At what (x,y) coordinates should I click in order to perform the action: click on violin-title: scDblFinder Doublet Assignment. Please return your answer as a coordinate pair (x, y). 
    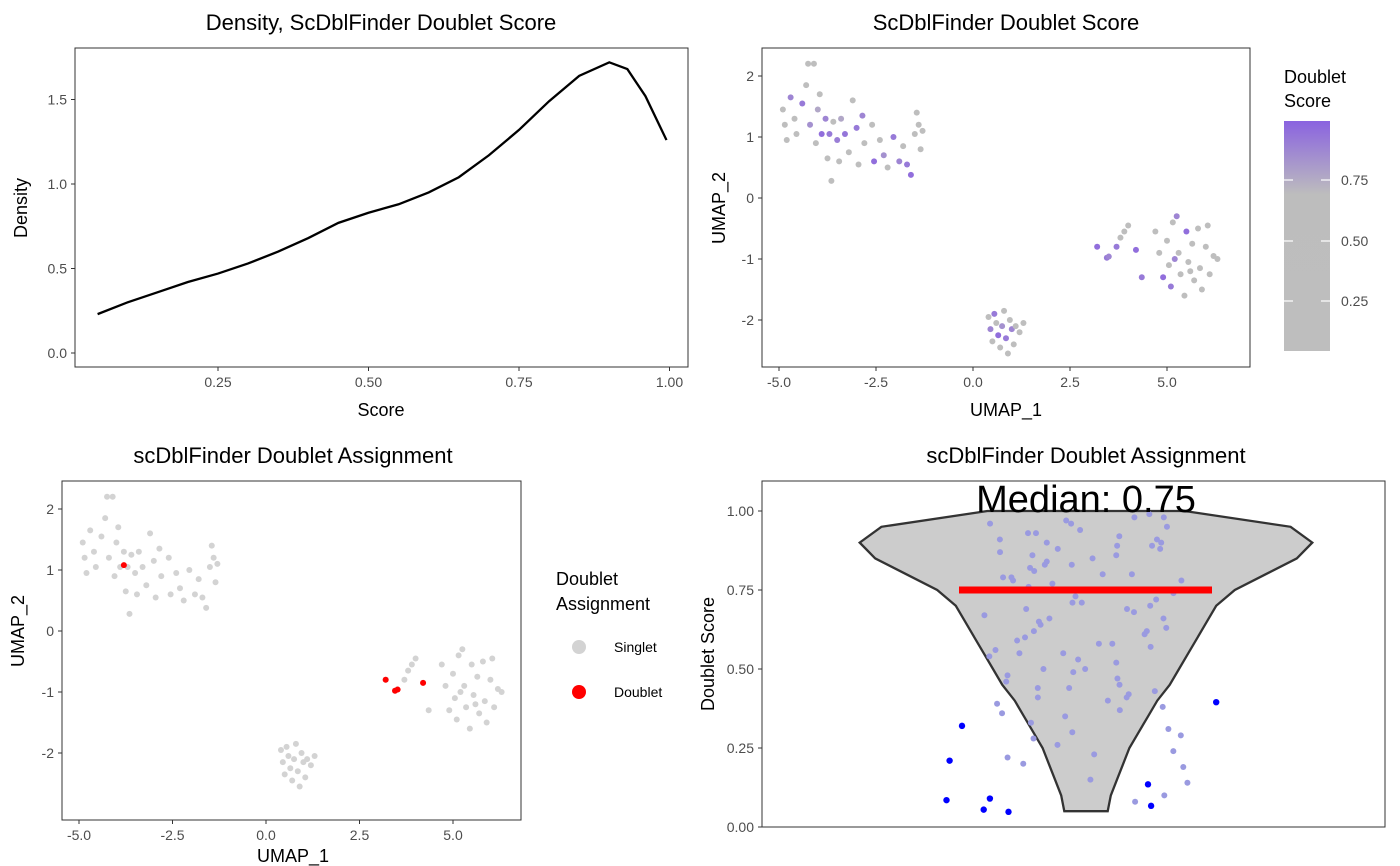
    Looking at the image, I should click on (1085, 455).